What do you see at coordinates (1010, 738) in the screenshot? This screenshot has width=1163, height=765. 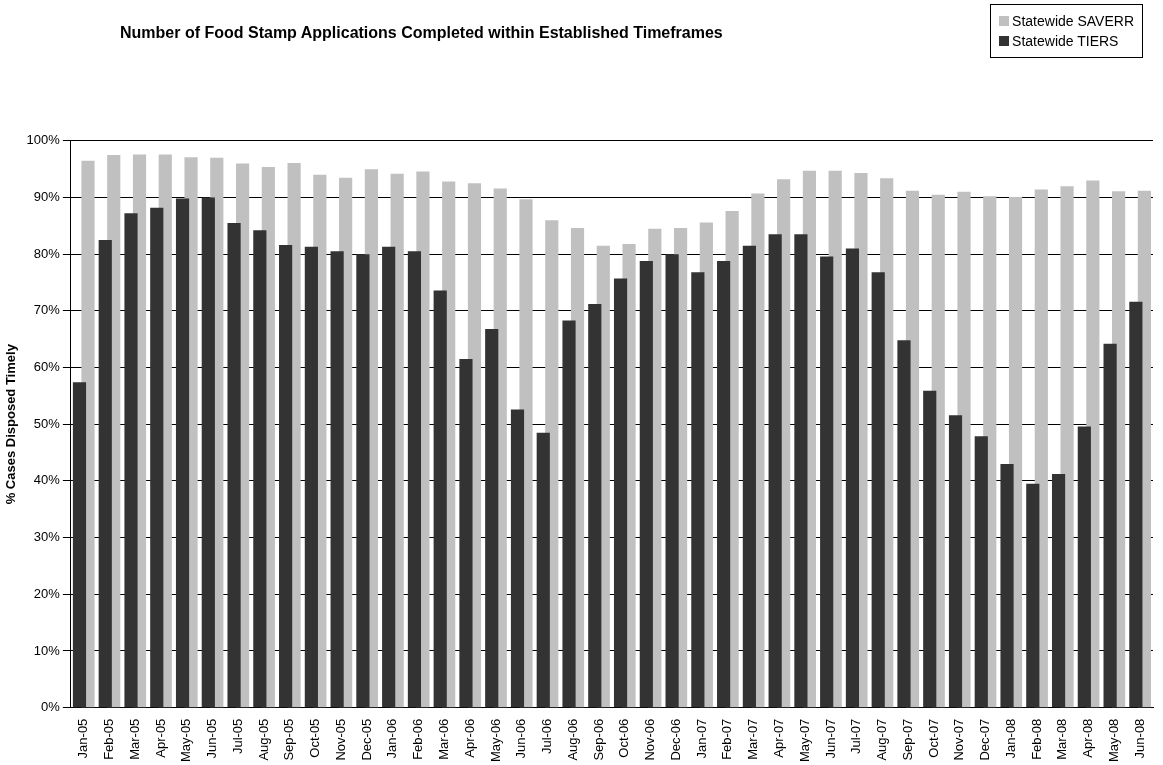 I see `x-tick-label: Jan-08` at bounding box center [1010, 738].